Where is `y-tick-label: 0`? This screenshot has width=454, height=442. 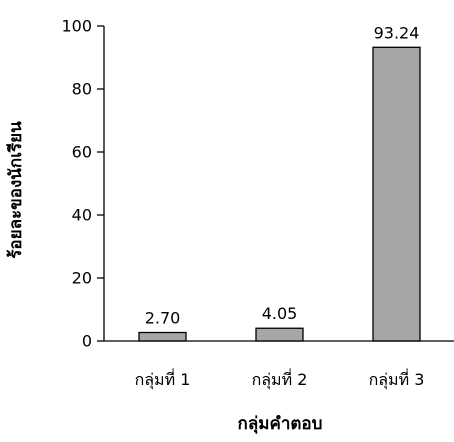
y-tick-label: 0 is located at coordinates (87, 341).